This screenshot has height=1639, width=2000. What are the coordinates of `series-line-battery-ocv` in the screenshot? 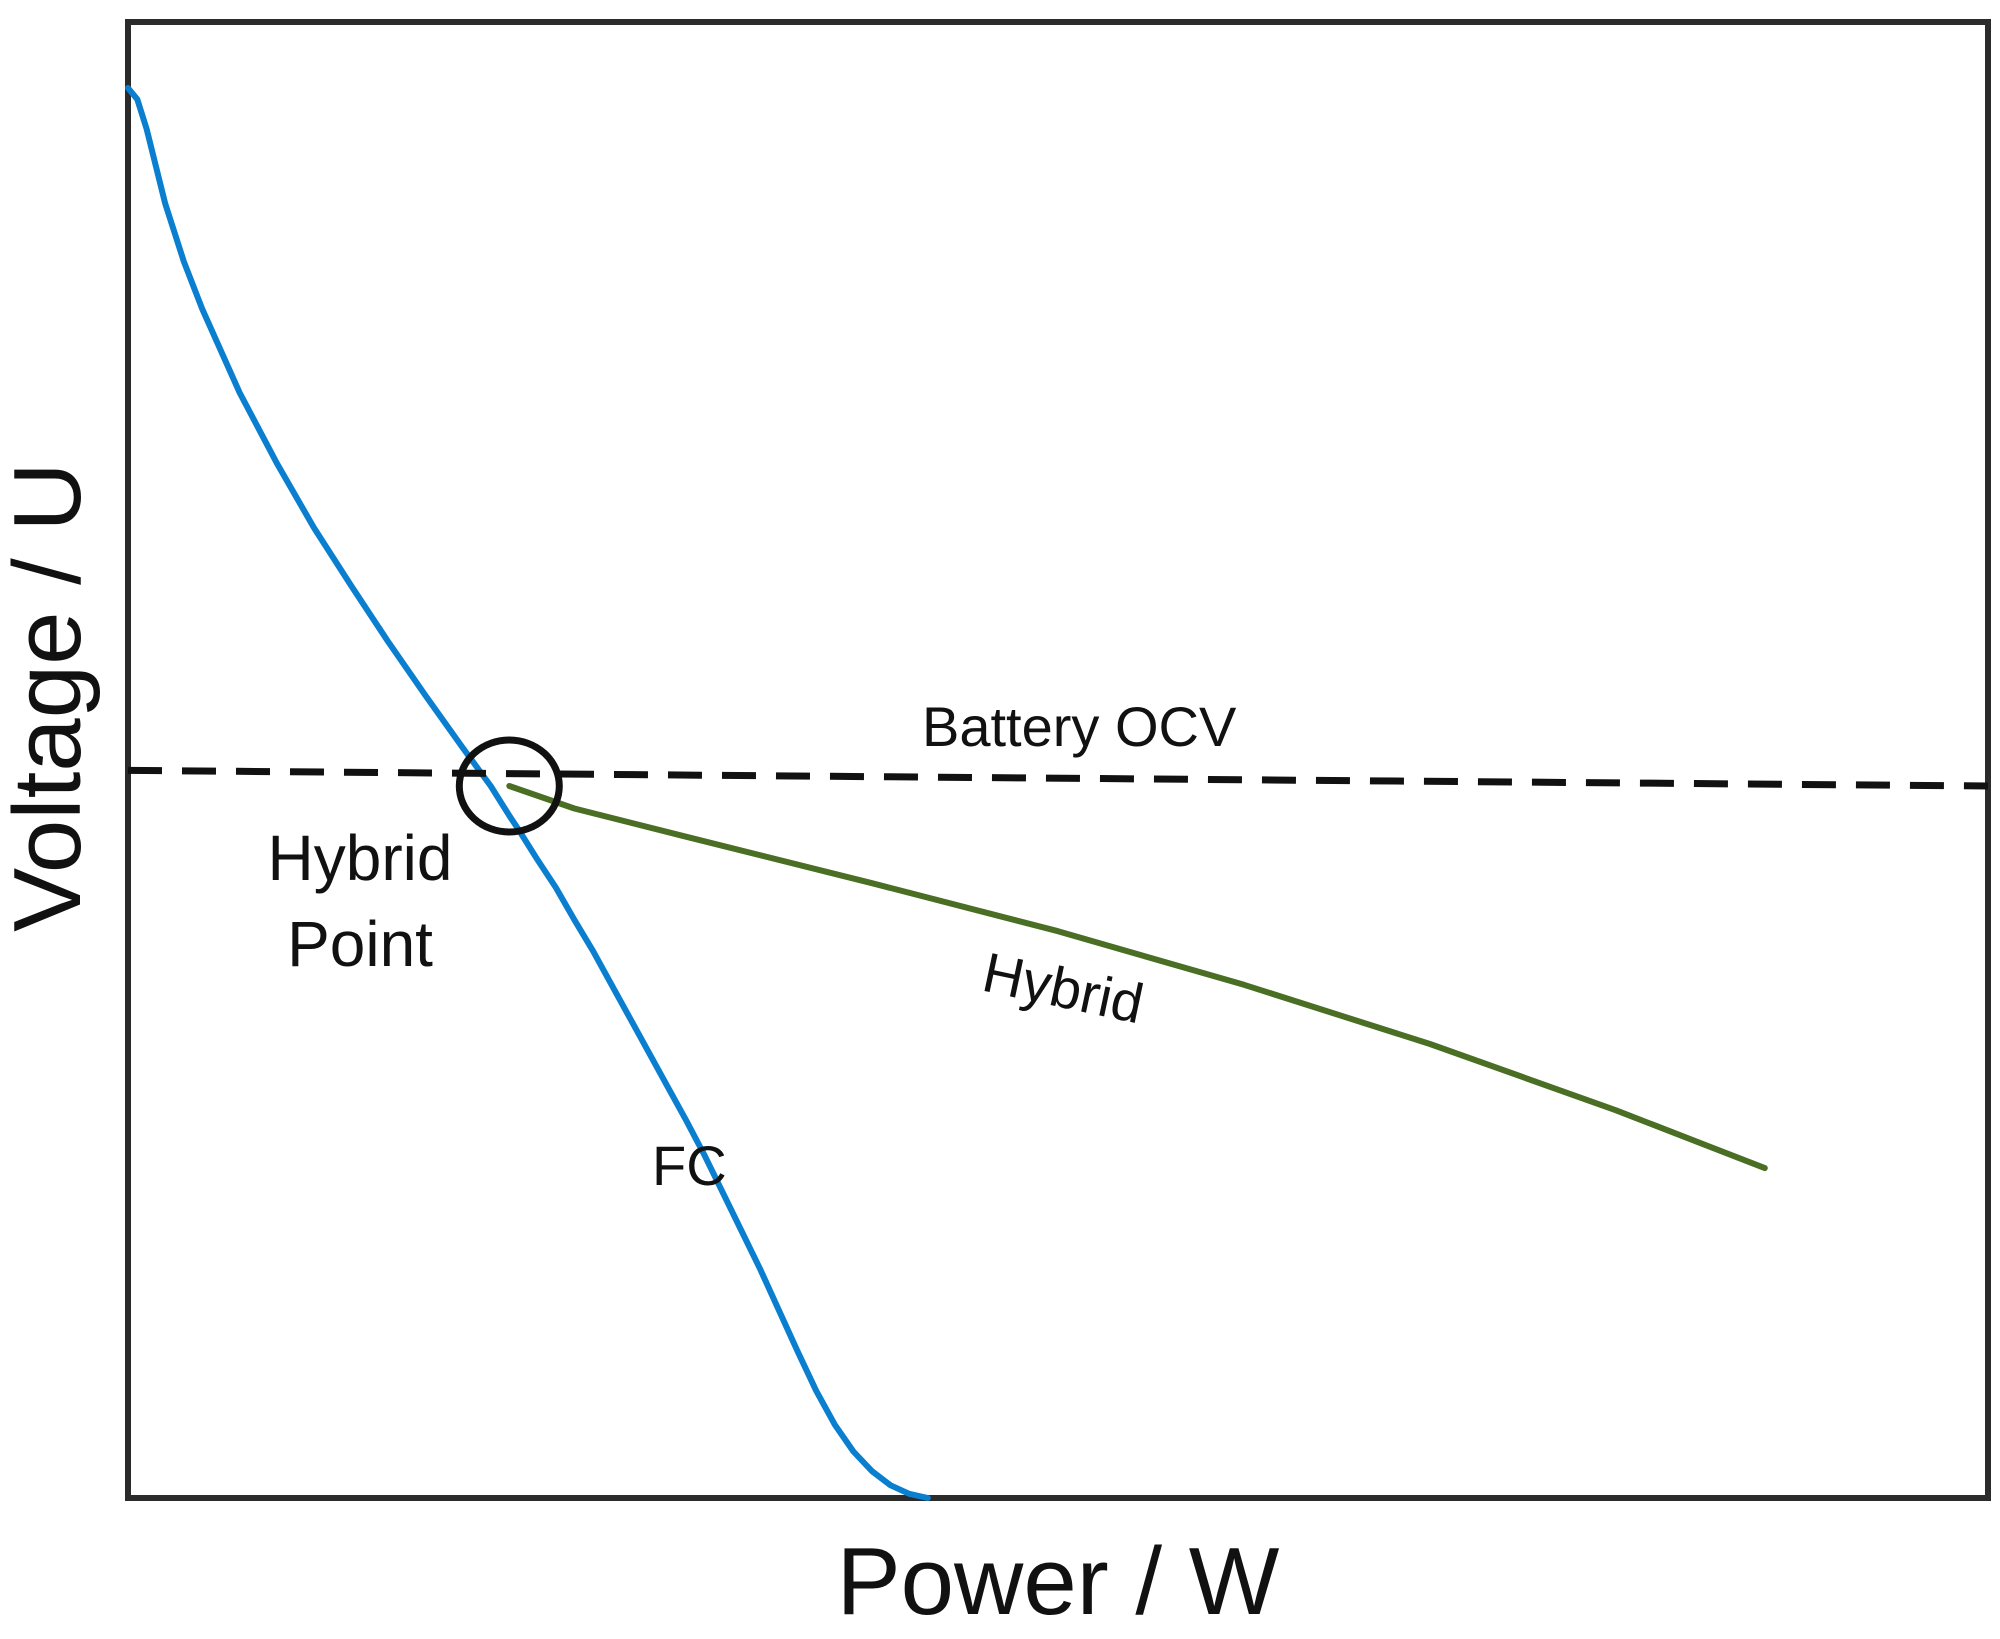 It's located at (1058, 778).